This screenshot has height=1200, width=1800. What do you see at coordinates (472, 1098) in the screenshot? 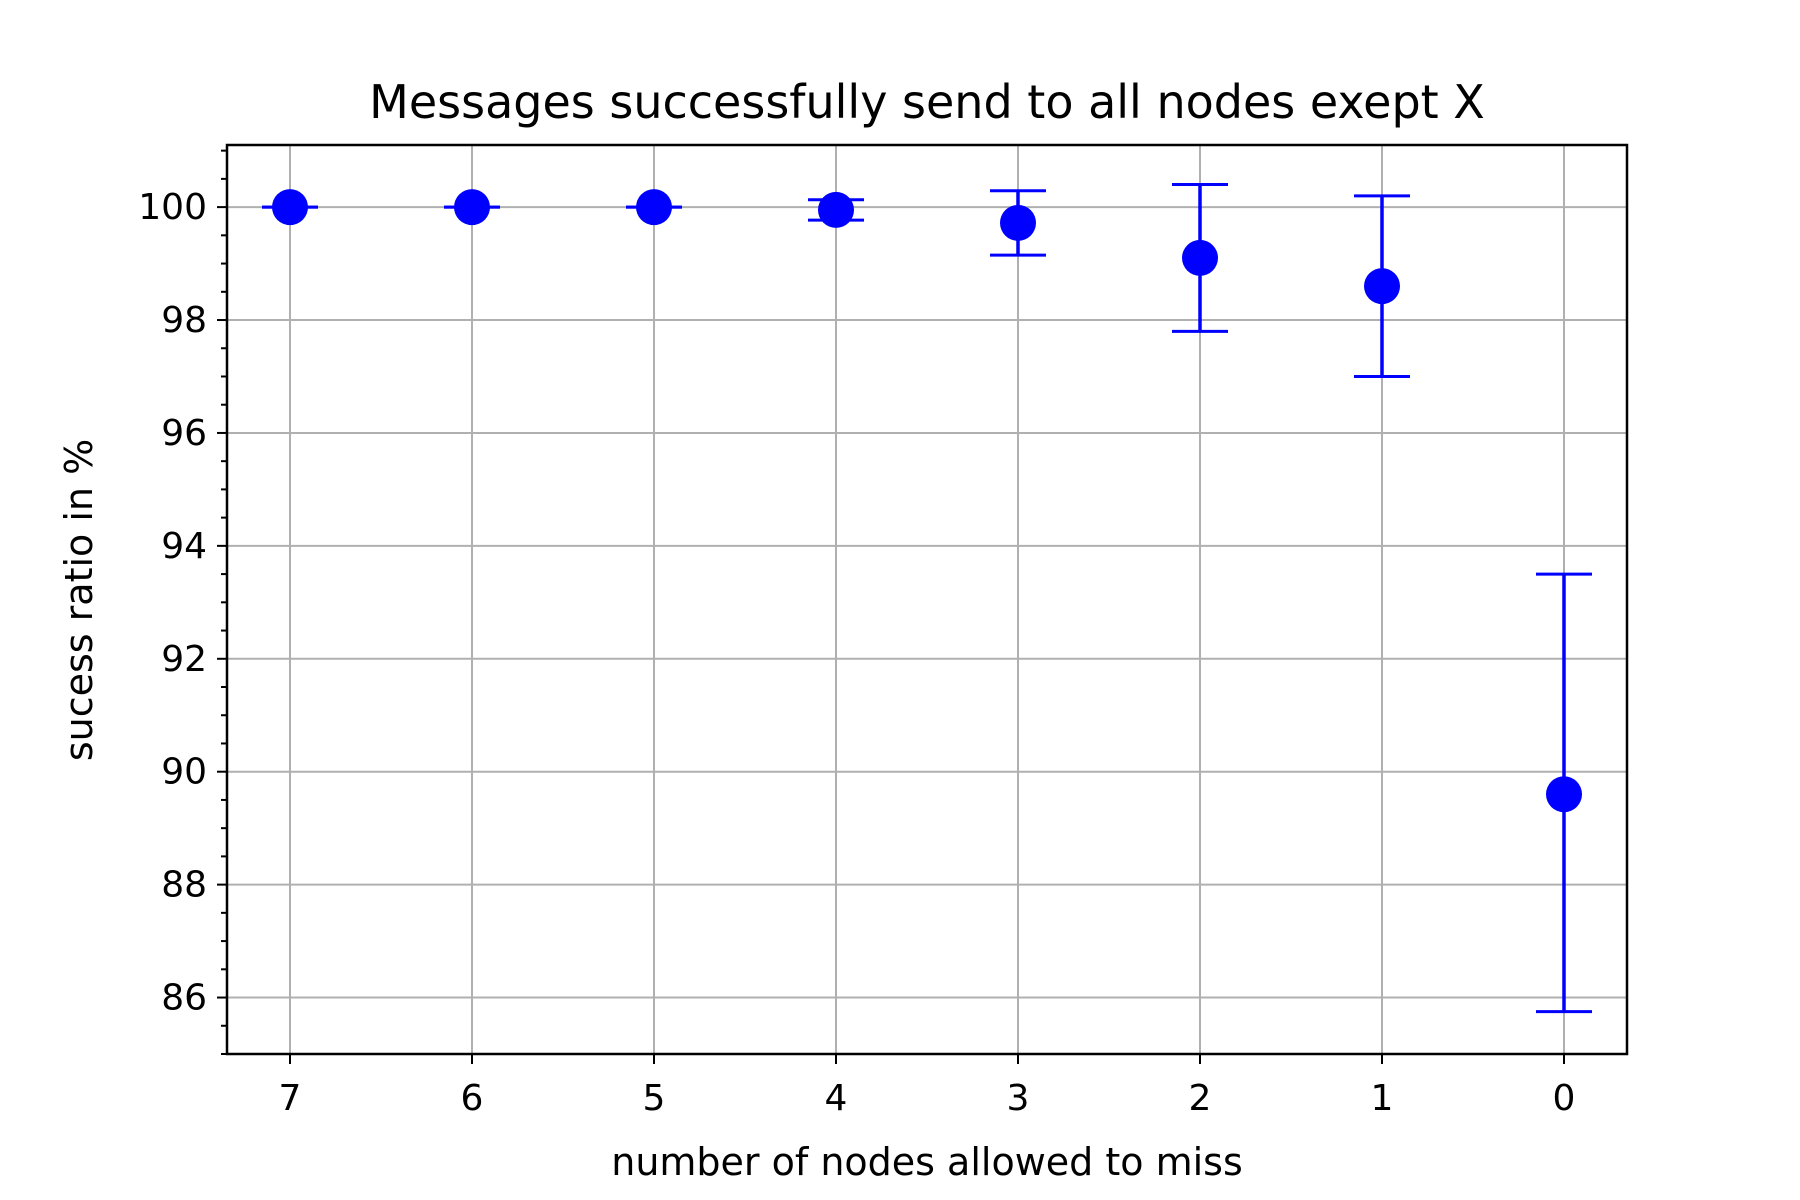
I see `x-tick-label: 6` at bounding box center [472, 1098].